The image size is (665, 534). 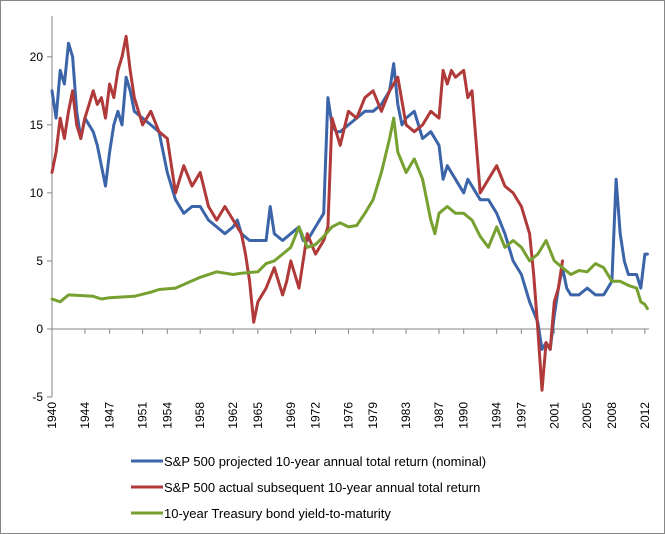 What do you see at coordinates (37, 193) in the screenshot?
I see `y-tick-label: 10` at bounding box center [37, 193].